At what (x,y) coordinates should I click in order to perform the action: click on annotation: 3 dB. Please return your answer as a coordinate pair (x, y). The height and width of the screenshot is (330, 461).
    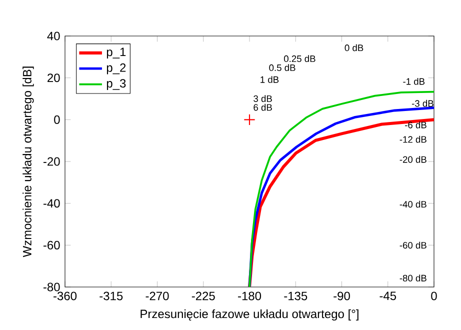
    Looking at the image, I should click on (263, 98).